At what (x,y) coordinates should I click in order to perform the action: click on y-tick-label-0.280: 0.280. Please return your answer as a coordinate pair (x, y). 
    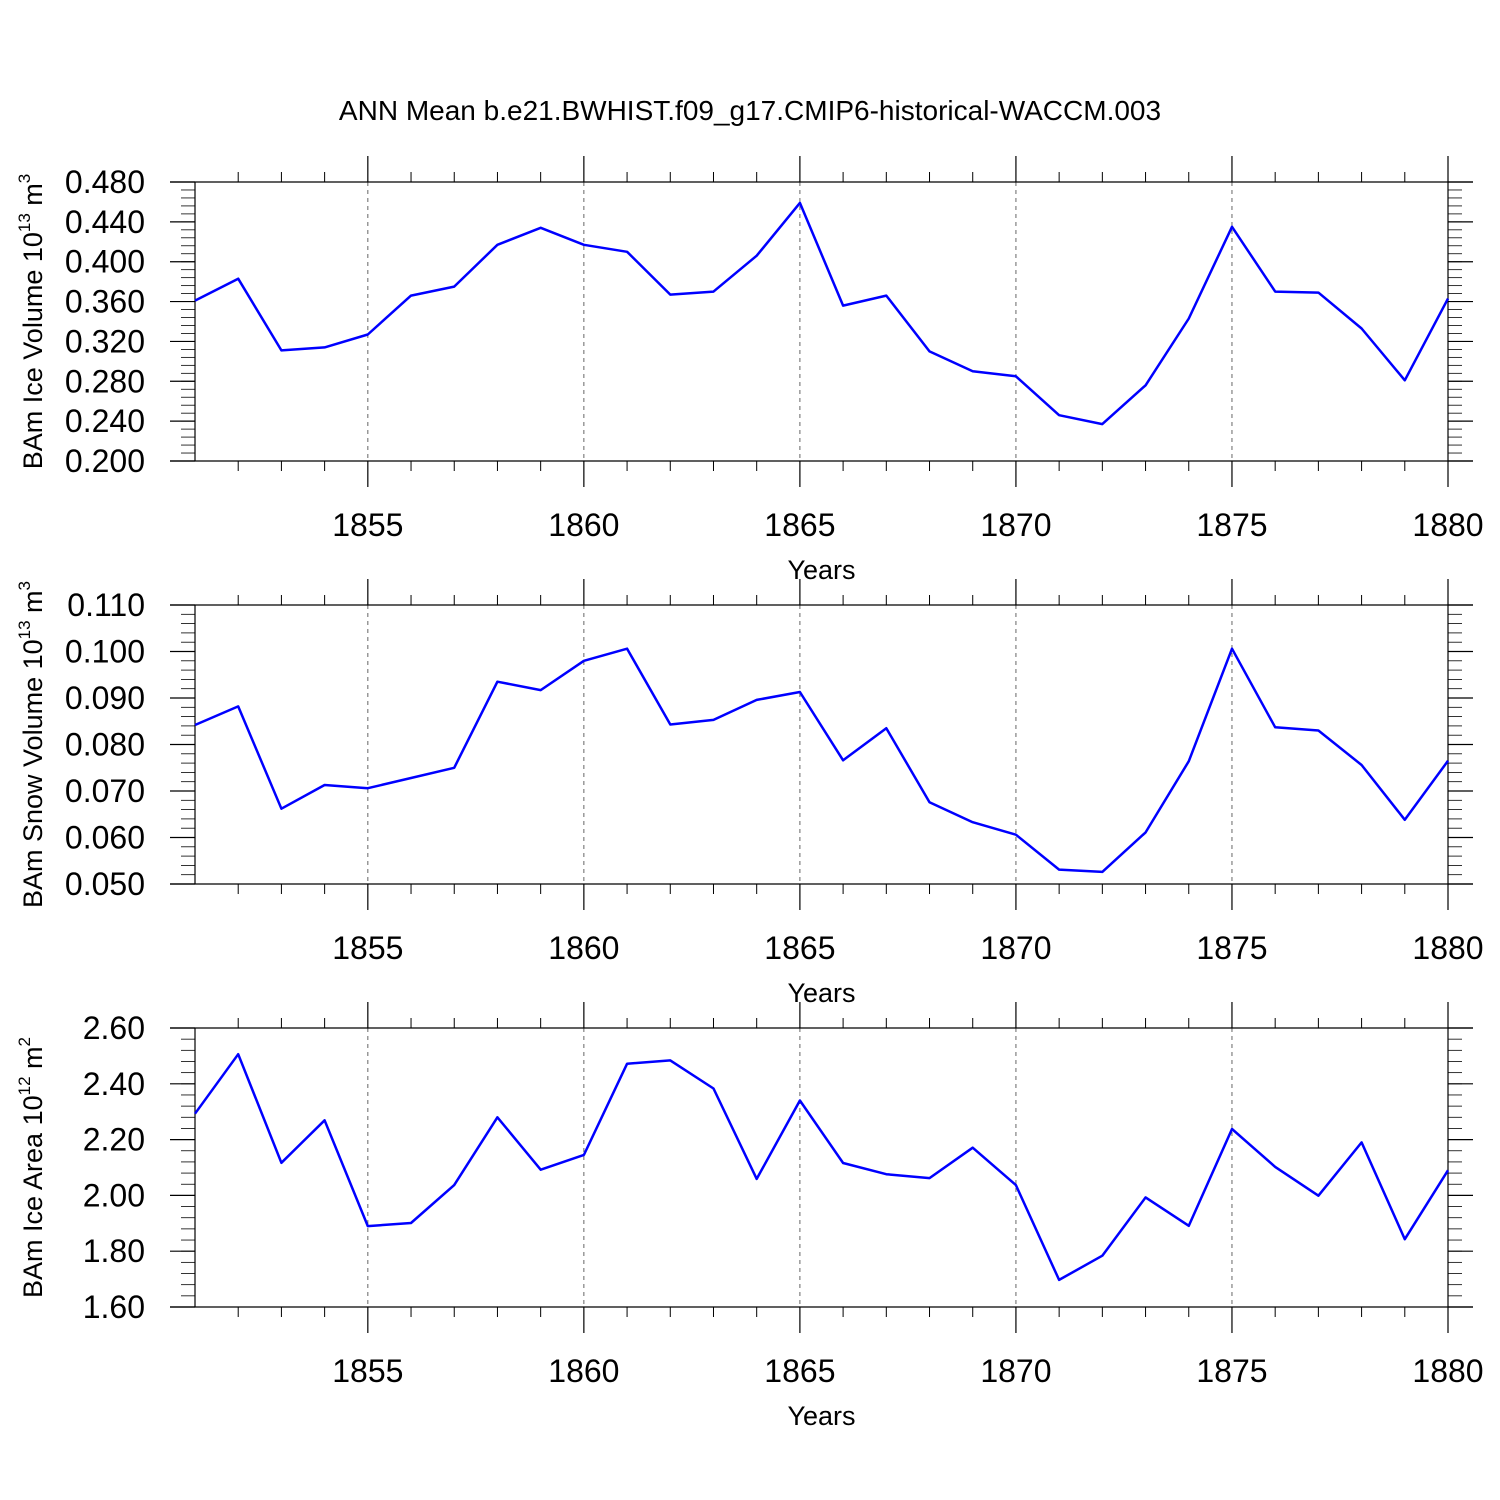
    Looking at the image, I should click on (105, 381).